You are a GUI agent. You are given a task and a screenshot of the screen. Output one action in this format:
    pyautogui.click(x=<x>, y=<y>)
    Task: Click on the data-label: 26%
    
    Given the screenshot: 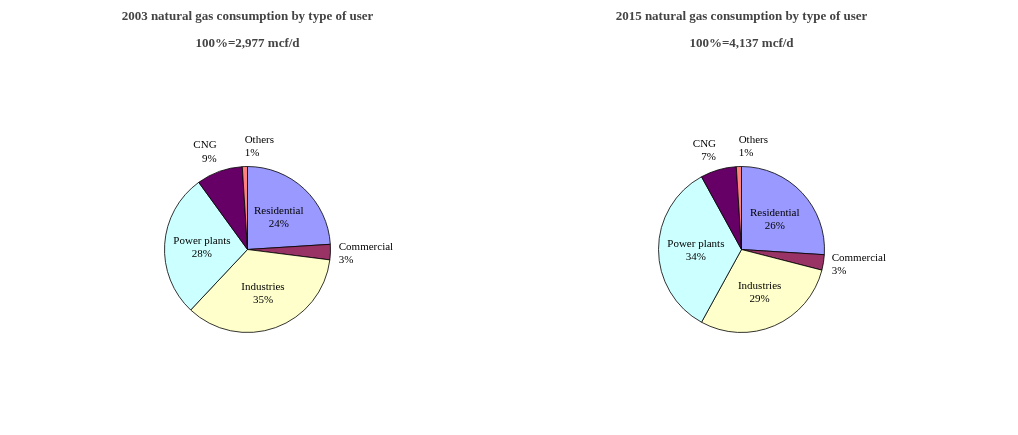 What is the action you would take?
    pyautogui.click(x=774, y=224)
    